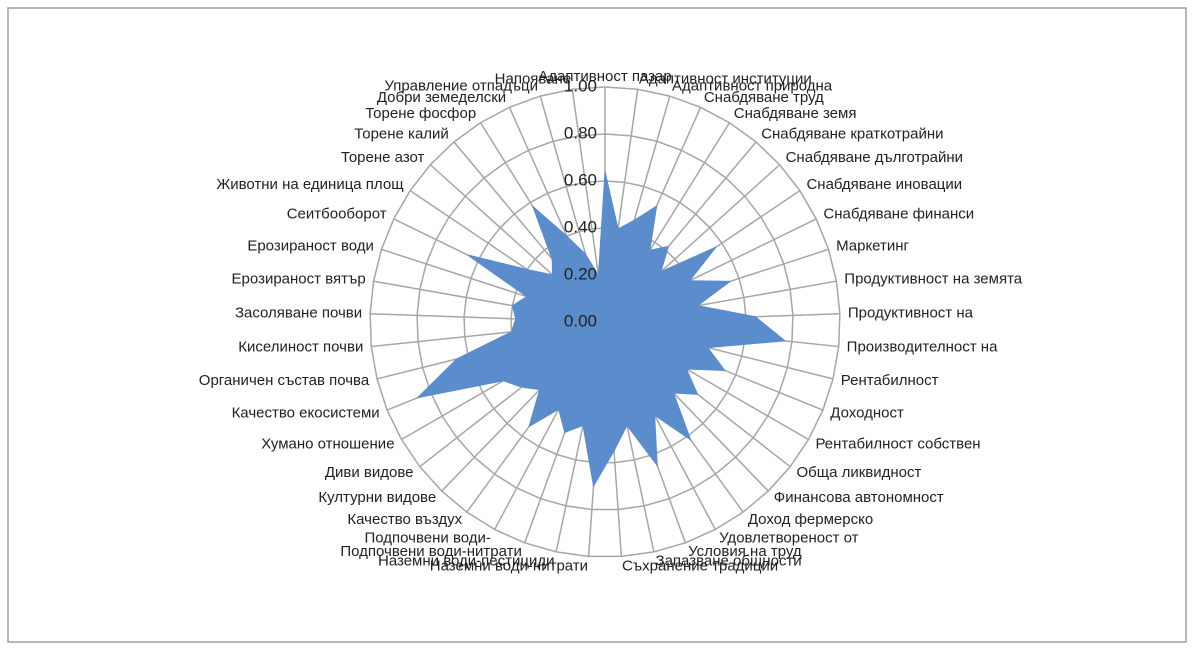  What do you see at coordinates (745, 551) in the screenshot?
I see `category-label: Условия на труд` at bounding box center [745, 551].